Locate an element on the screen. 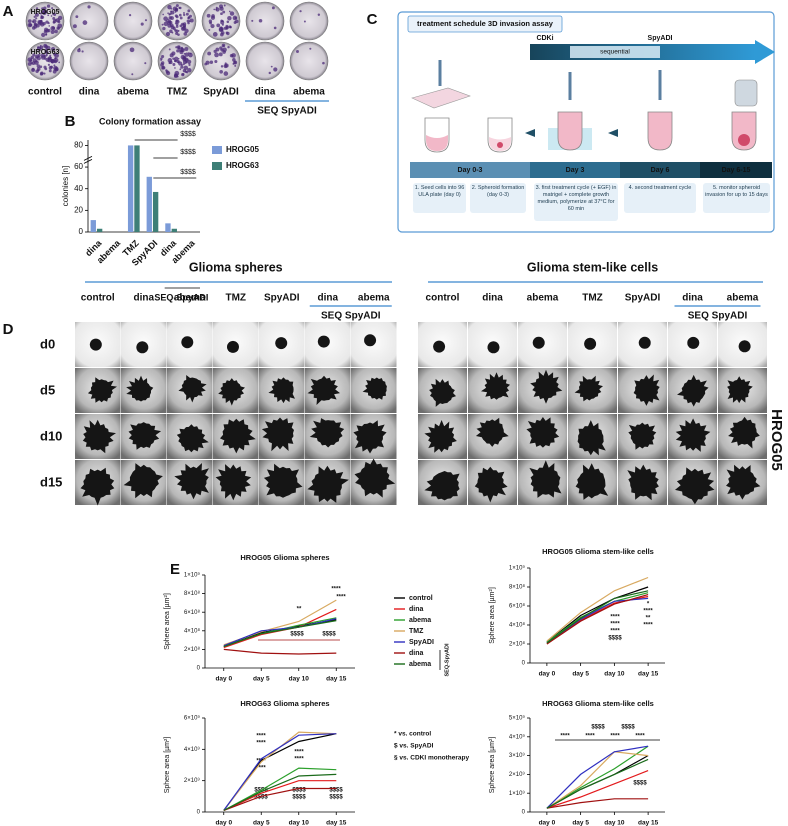 This screenshot has height=826, width=788. legend-label: TMZ is located at coordinates (416, 631).